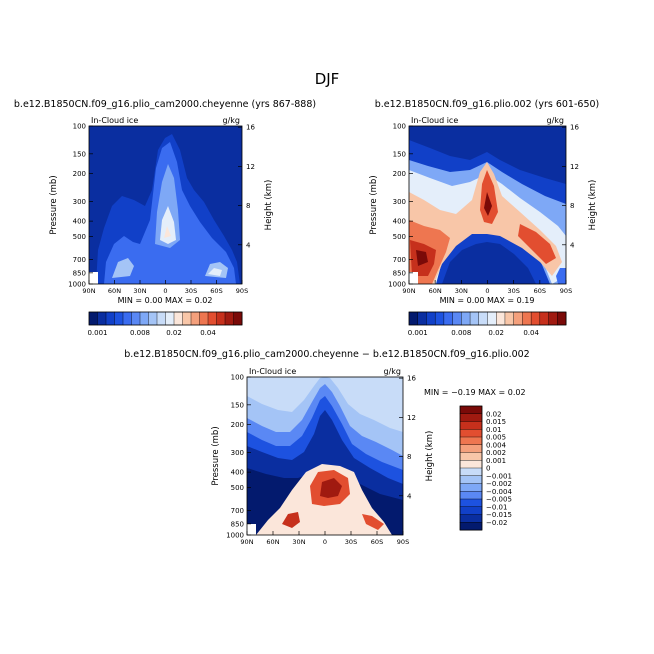  I want to click on pressure-tick-label: 700, so click(79, 260).